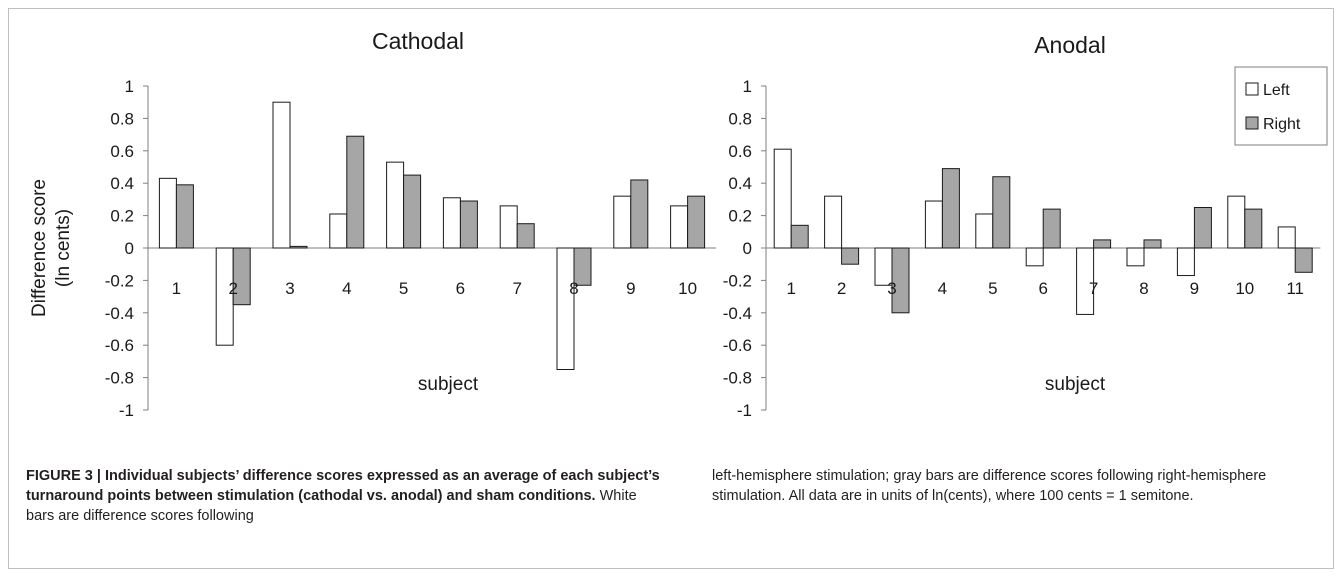 The image size is (1342, 577). What do you see at coordinates (1252, 89) in the screenshot?
I see `legend-swatch-left` at bounding box center [1252, 89].